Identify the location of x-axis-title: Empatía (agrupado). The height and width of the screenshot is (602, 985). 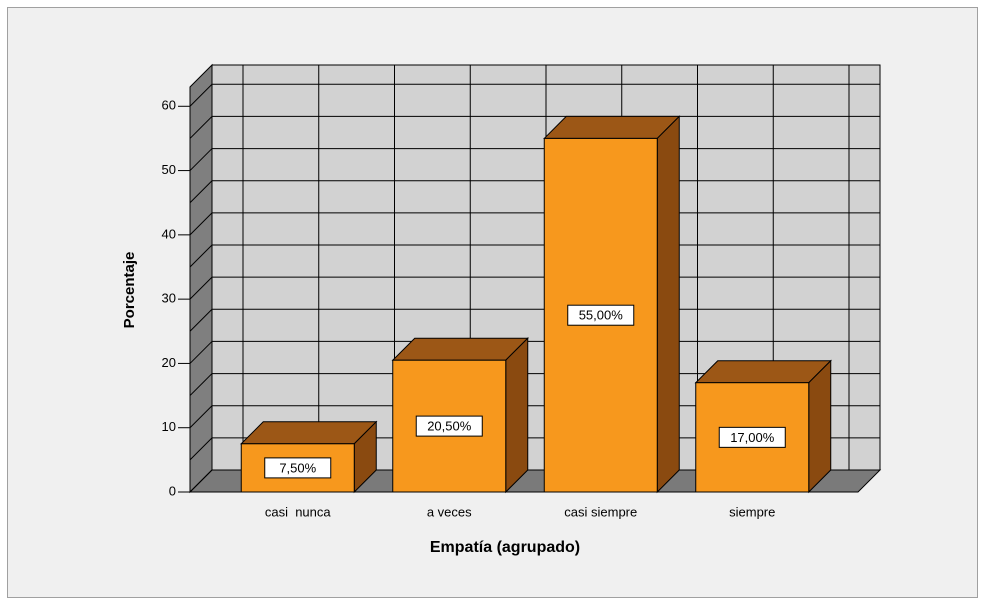
(505, 547).